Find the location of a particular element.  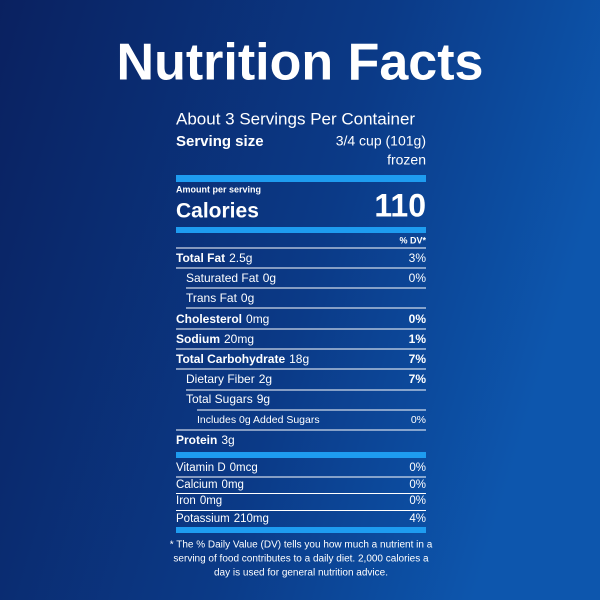

nutrient-amount: 20mg is located at coordinates (239, 339).